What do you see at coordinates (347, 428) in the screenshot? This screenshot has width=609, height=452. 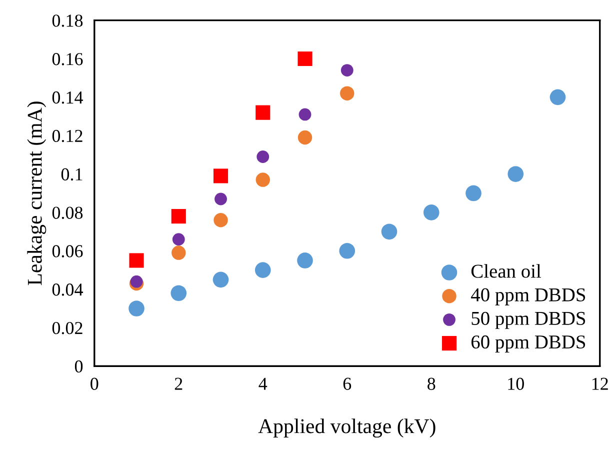 I see `x-axis-title: Applied voltage (kV)` at bounding box center [347, 428].